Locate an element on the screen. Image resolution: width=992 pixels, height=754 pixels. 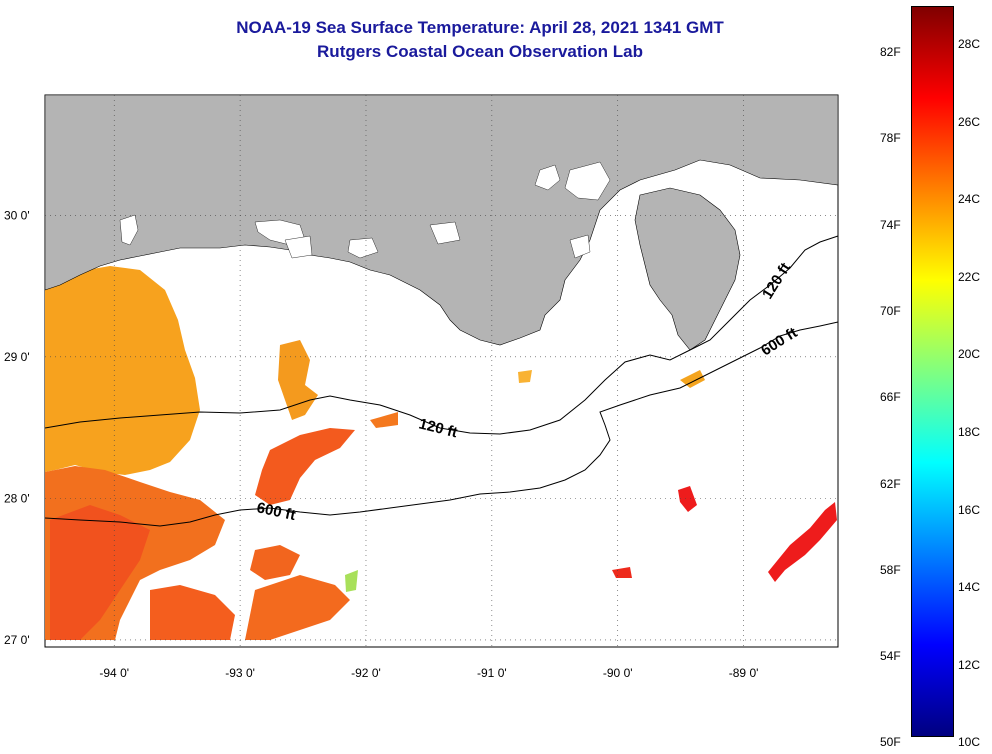
colorbar-f-label: 82F is located at coordinates (890, 52).